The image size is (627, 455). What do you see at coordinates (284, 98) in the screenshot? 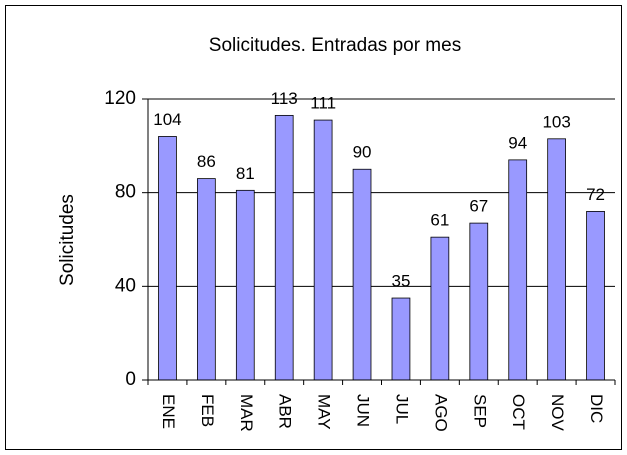
I see `data-label: 113` at bounding box center [284, 98].